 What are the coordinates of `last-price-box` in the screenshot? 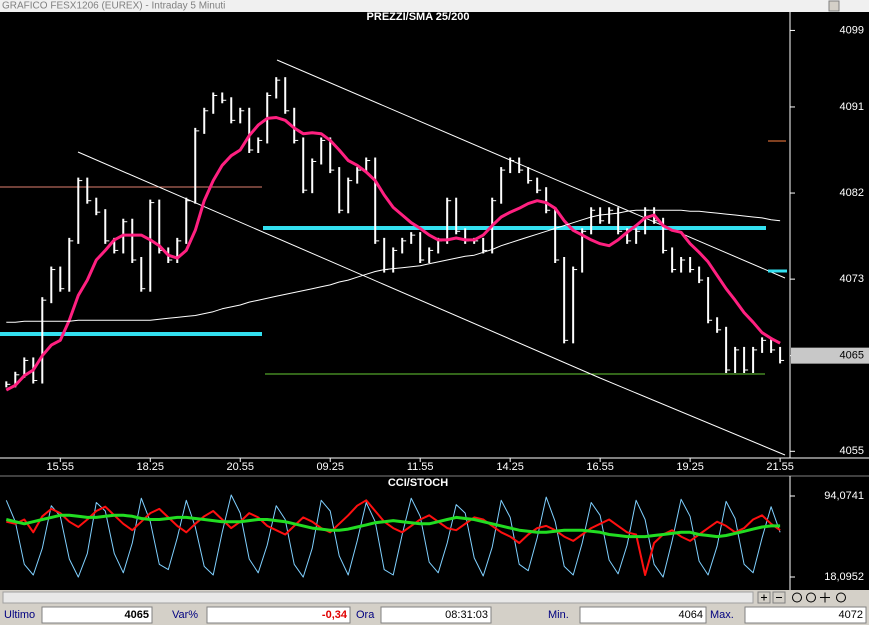 It's located at (830, 355).